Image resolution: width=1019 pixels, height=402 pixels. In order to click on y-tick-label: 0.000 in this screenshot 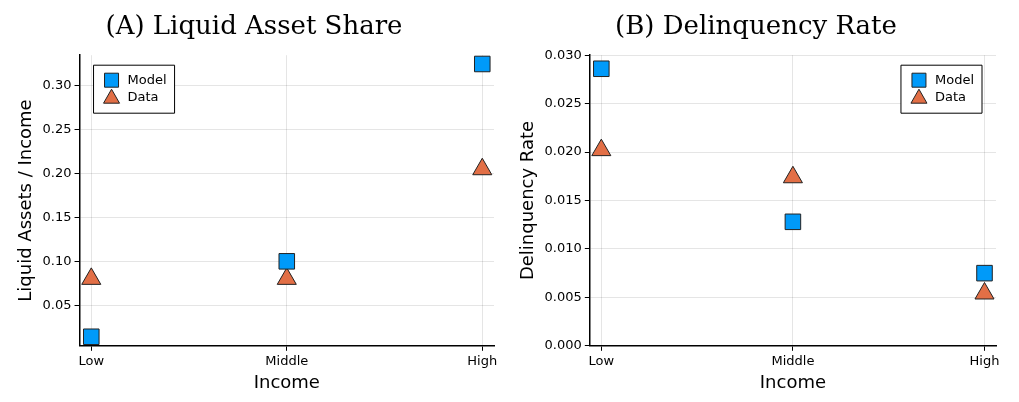, I will do `click(563, 345)`.